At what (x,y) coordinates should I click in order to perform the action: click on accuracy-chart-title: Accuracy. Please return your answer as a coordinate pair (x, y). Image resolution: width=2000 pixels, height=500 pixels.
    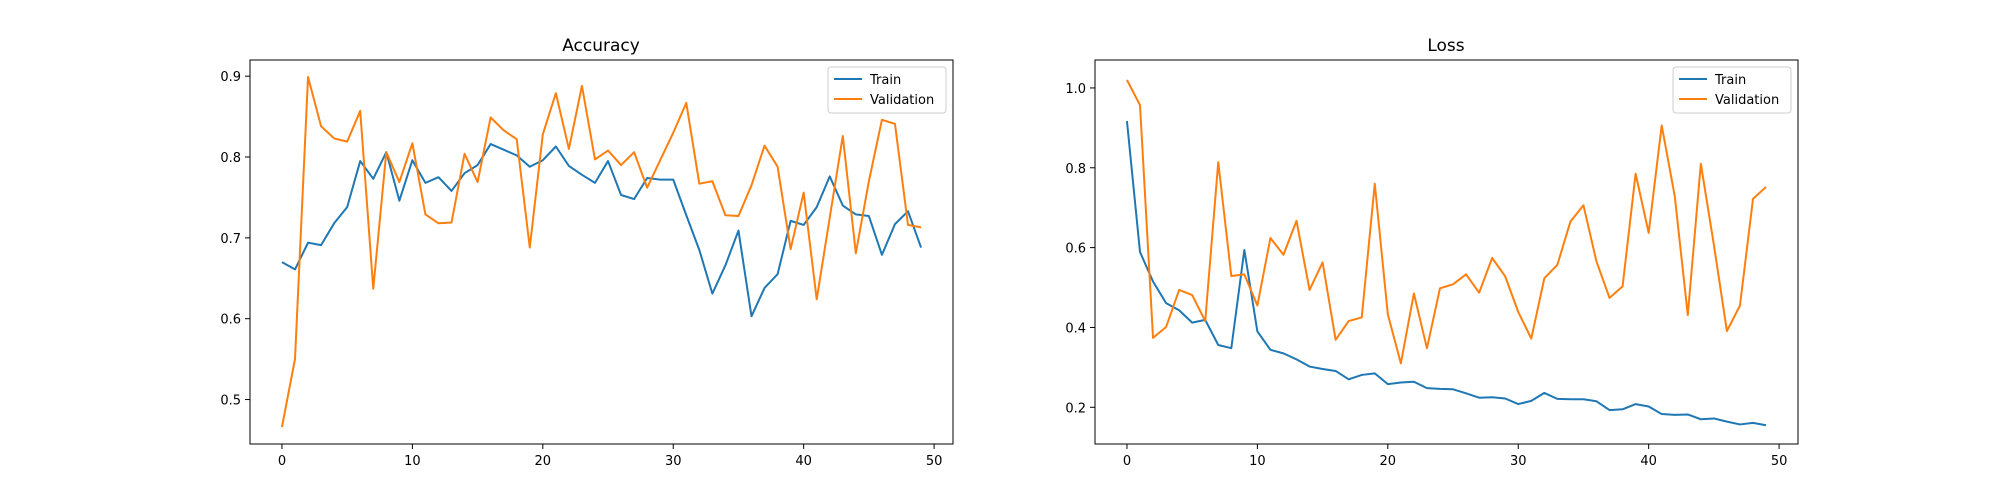
    Looking at the image, I should click on (601, 46).